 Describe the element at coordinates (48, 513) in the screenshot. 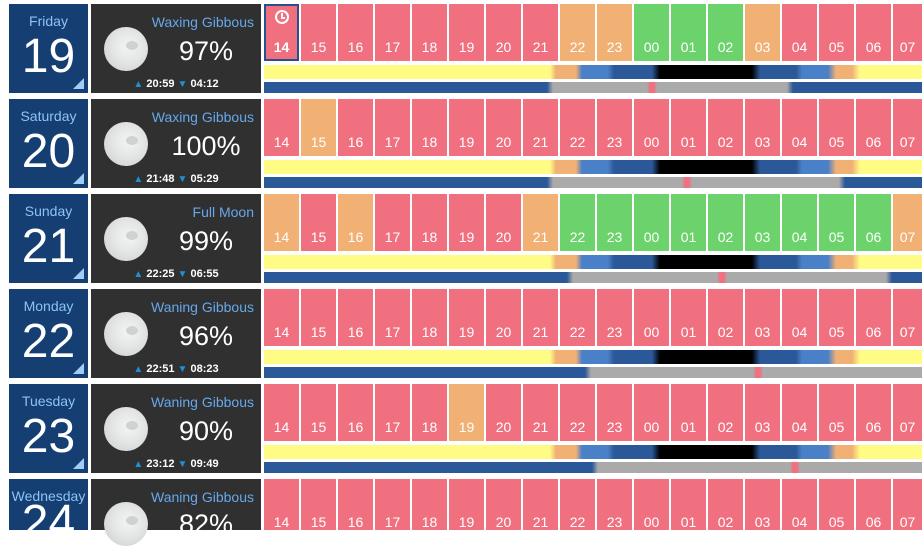

I see `date-box: Wednesday 24` at that location.